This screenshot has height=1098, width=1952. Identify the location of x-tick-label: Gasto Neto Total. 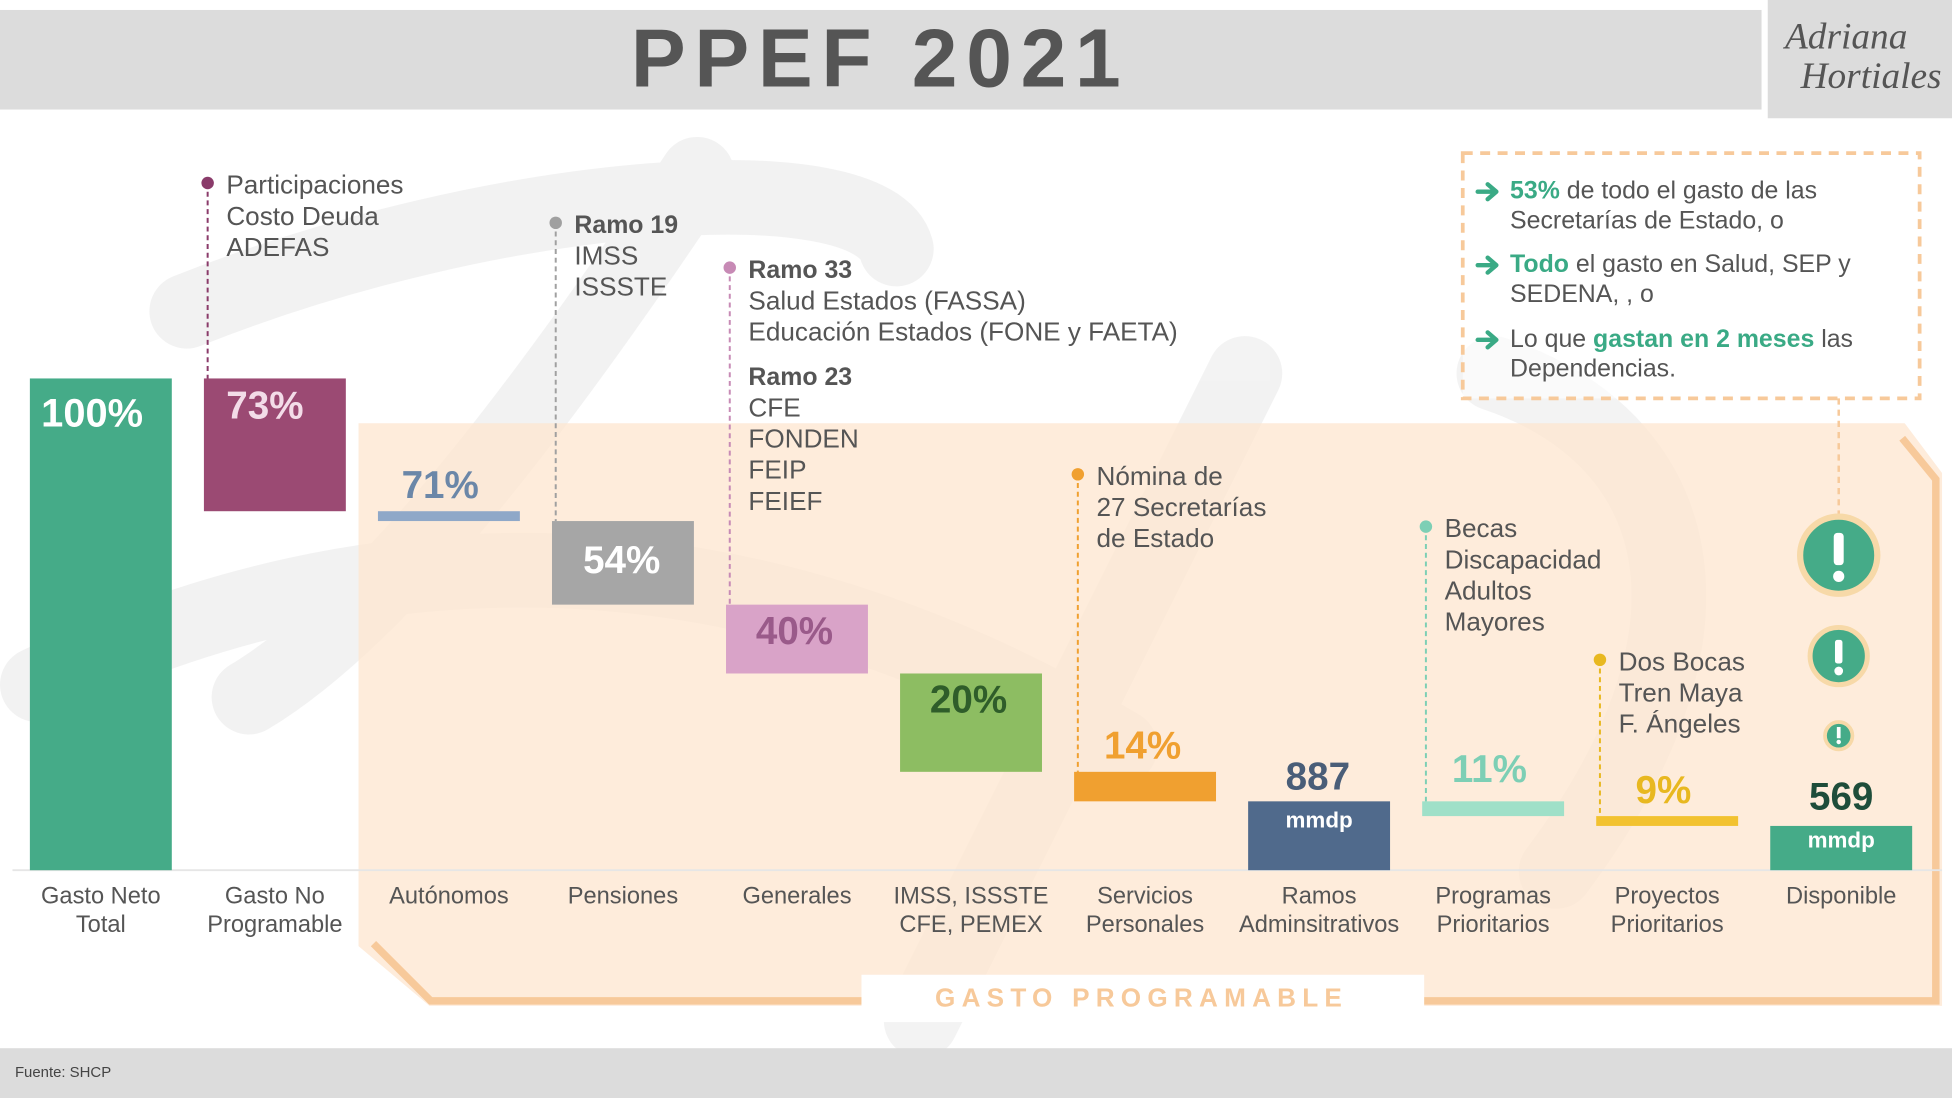
(101, 911).